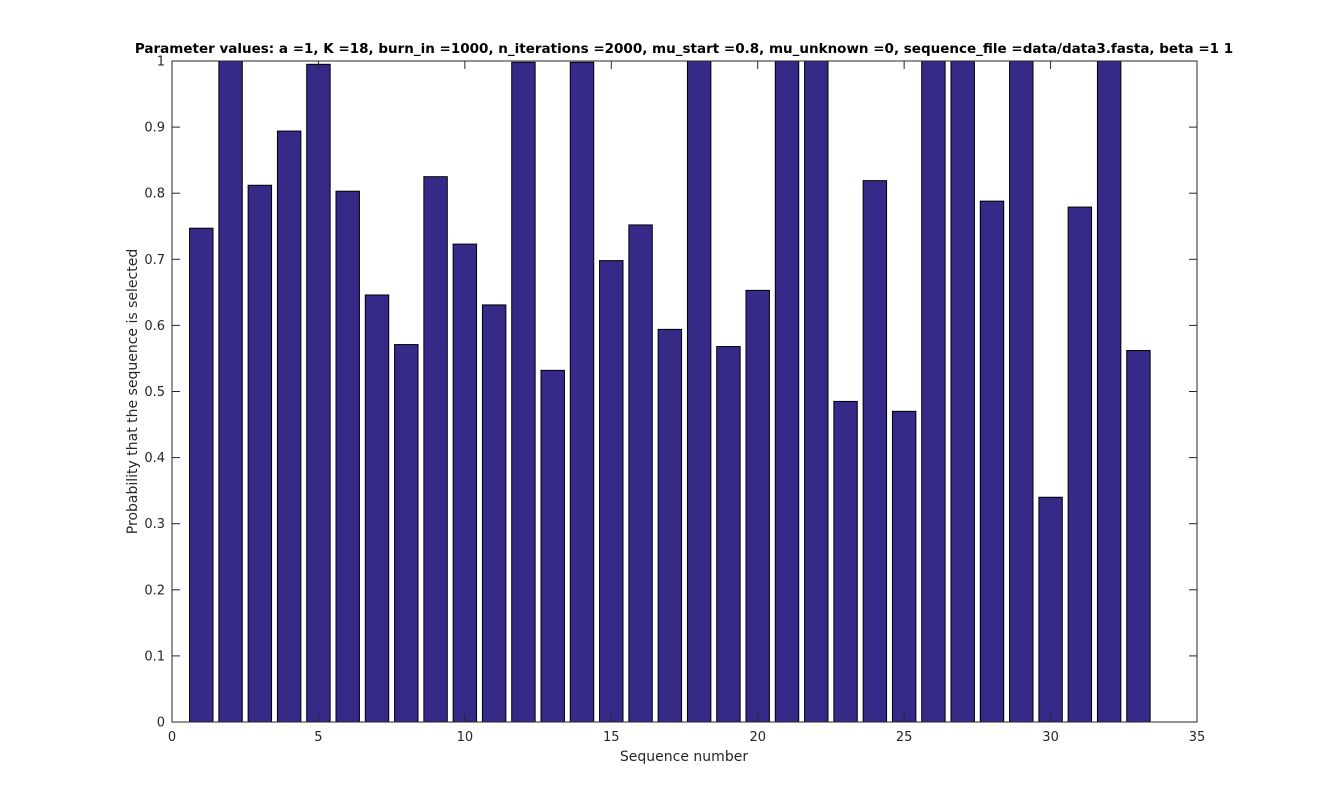  Describe the element at coordinates (465, 737) in the screenshot. I see `x-tick-label: 10` at that location.